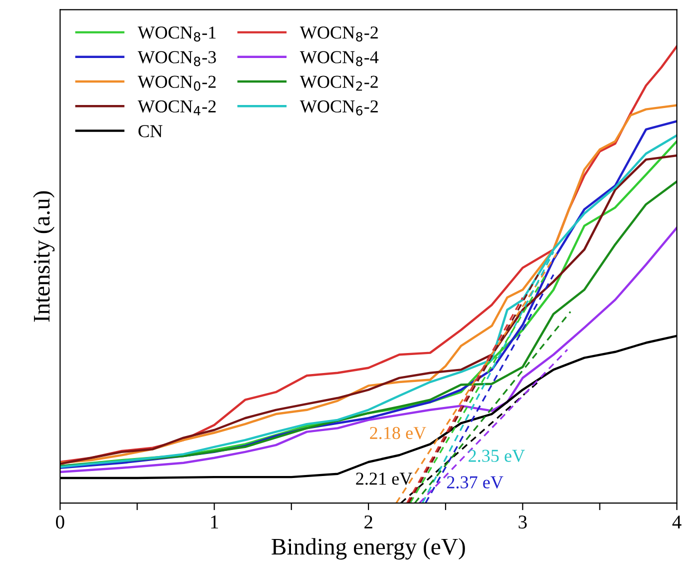 The height and width of the screenshot is (573, 683). I want to click on x-tick-label: 0, so click(60, 522).